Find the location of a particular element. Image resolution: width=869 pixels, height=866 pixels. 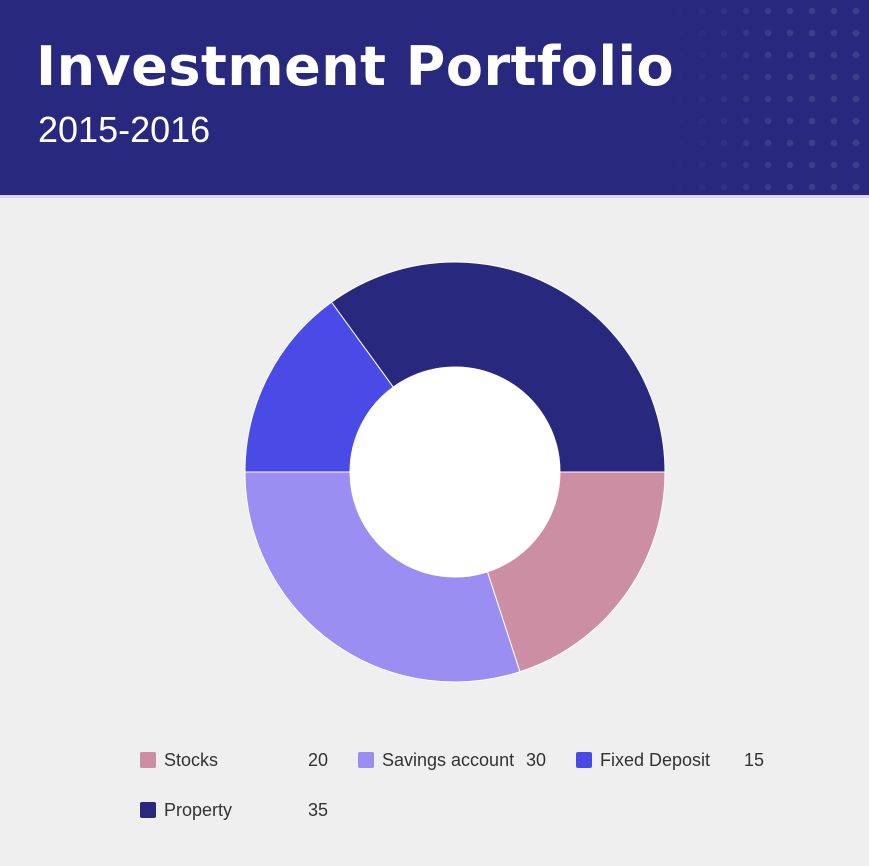

legend-label-stocks: Stocks is located at coordinates (191, 760).